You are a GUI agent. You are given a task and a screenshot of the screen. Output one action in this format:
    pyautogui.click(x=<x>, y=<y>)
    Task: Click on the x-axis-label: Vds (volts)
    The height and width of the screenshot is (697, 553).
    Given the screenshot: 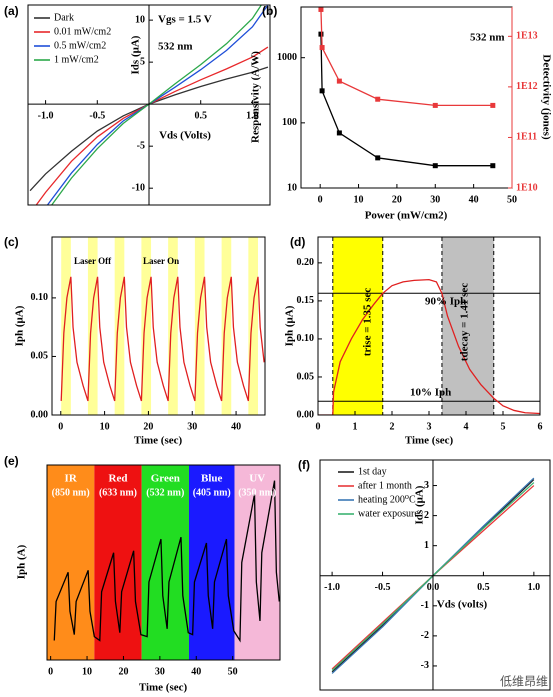 What is the action you would take?
    pyautogui.click(x=462, y=605)
    